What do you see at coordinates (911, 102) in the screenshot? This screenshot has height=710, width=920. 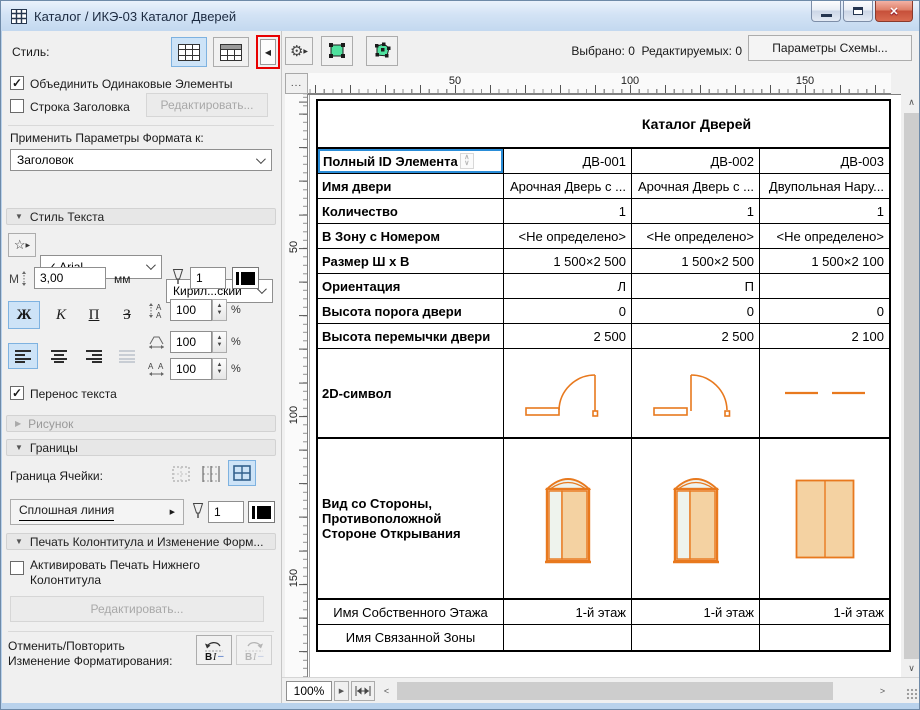 I see `scroll-up-button: ∧` at bounding box center [911, 102].